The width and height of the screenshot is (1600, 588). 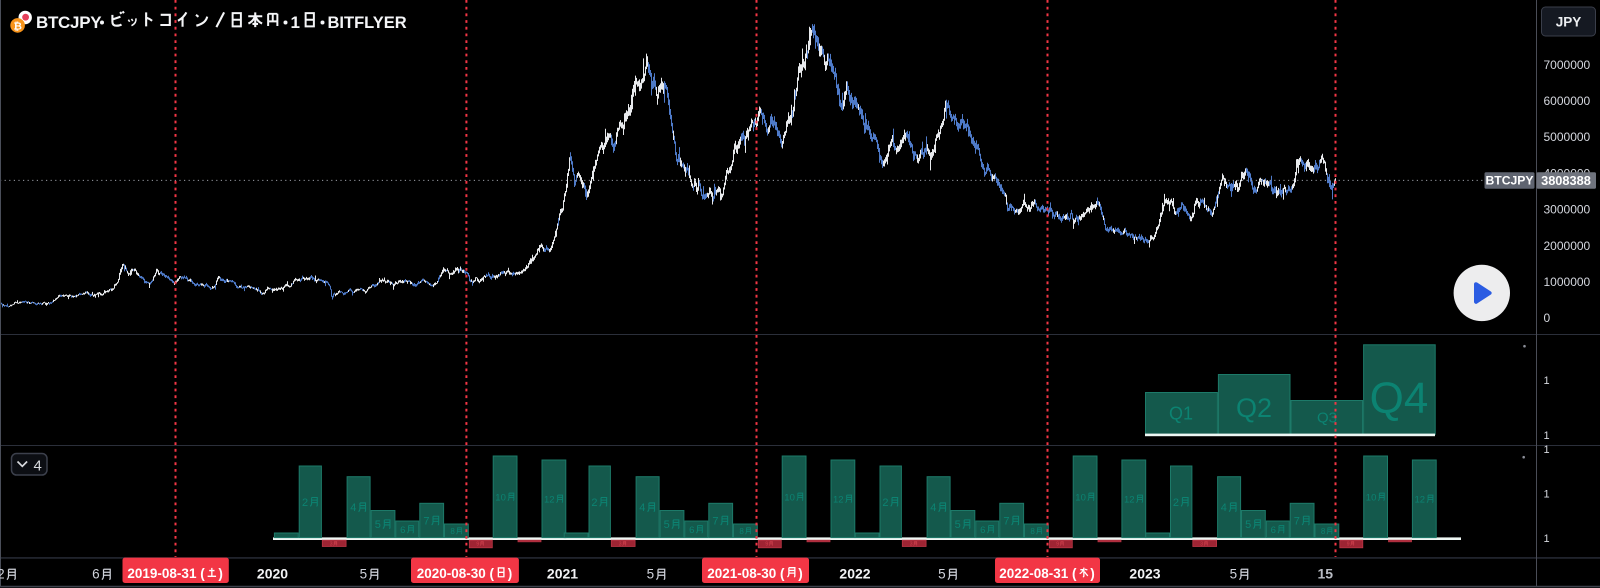 What do you see at coordinates (562, 574) in the screenshot?
I see `svg-text: 2021` at bounding box center [562, 574].